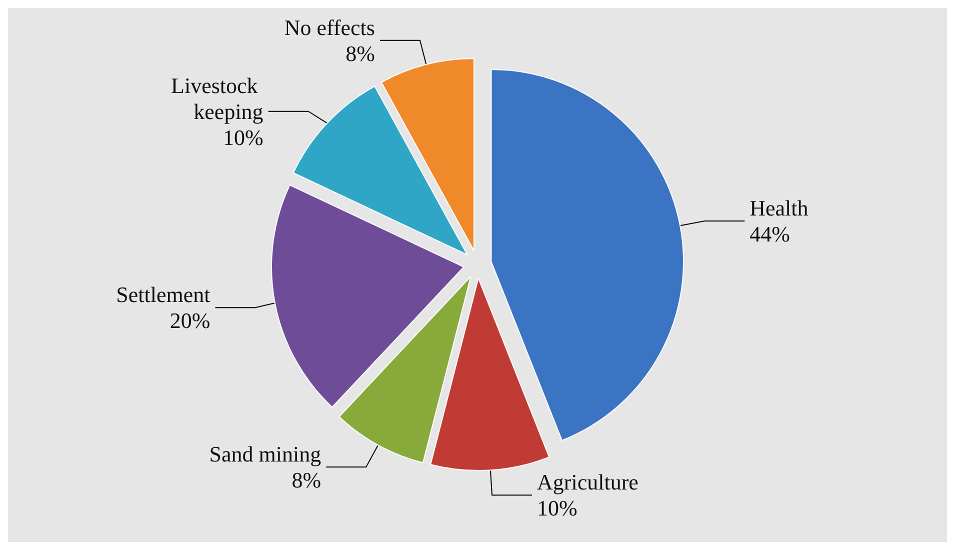  Describe the element at coordinates (163, 295) in the screenshot. I see `slice-label: Settlement` at that location.